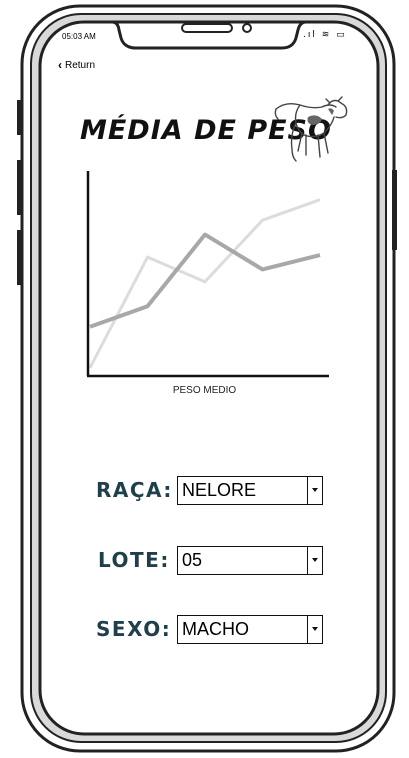 This screenshot has height=758, width=409. Describe the element at coordinates (219, 490) in the screenshot. I see `raca-select-value: NELORE` at that location.